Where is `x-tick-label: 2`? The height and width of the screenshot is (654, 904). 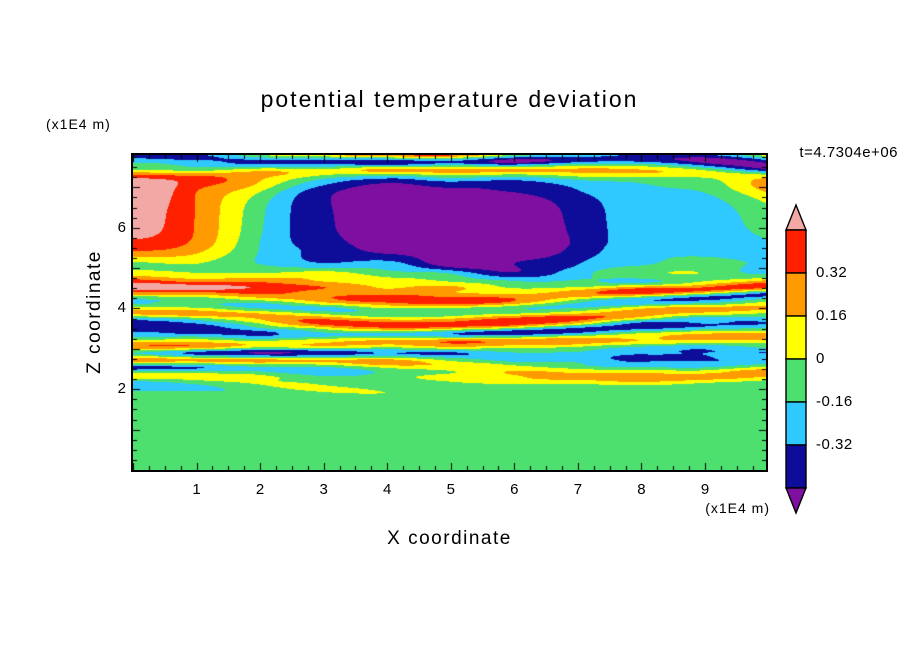 x-tick-label: 2 is located at coordinates (260, 489).